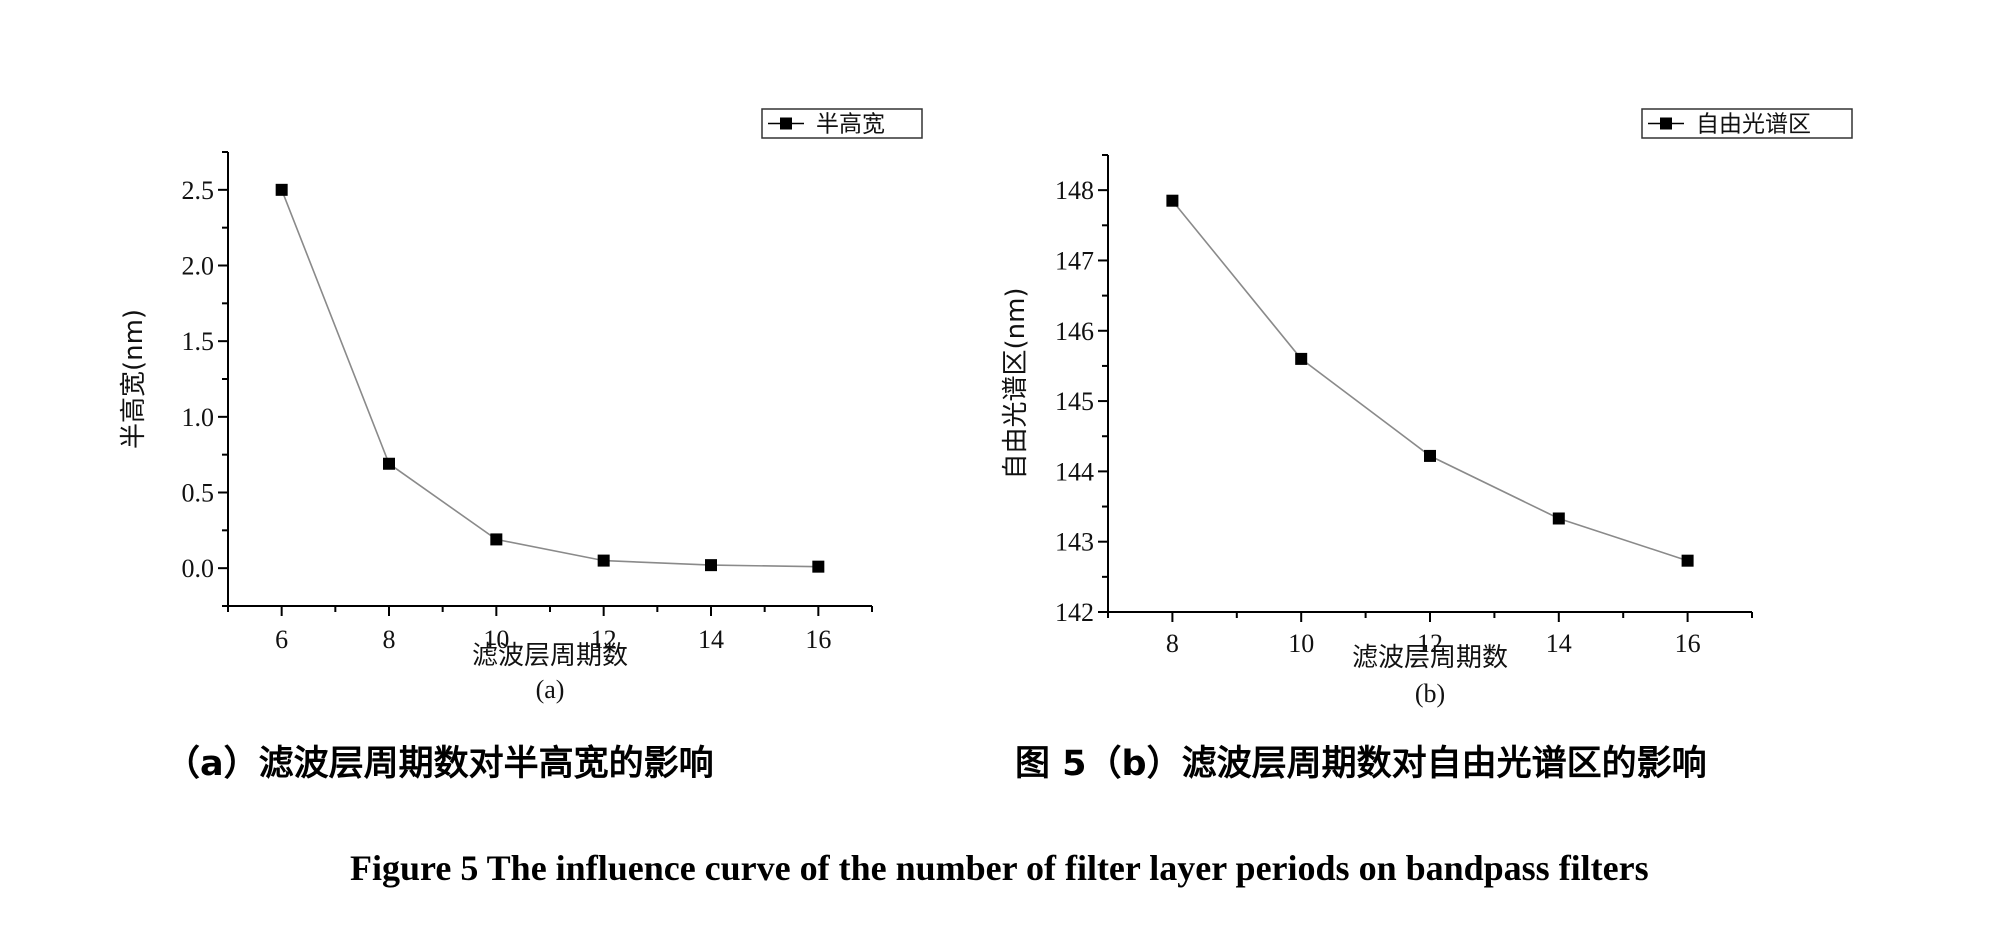 The width and height of the screenshot is (2000, 935). What do you see at coordinates (1430, 693) in the screenshot?
I see `subplot-label: (b)` at bounding box center [1430, 693].